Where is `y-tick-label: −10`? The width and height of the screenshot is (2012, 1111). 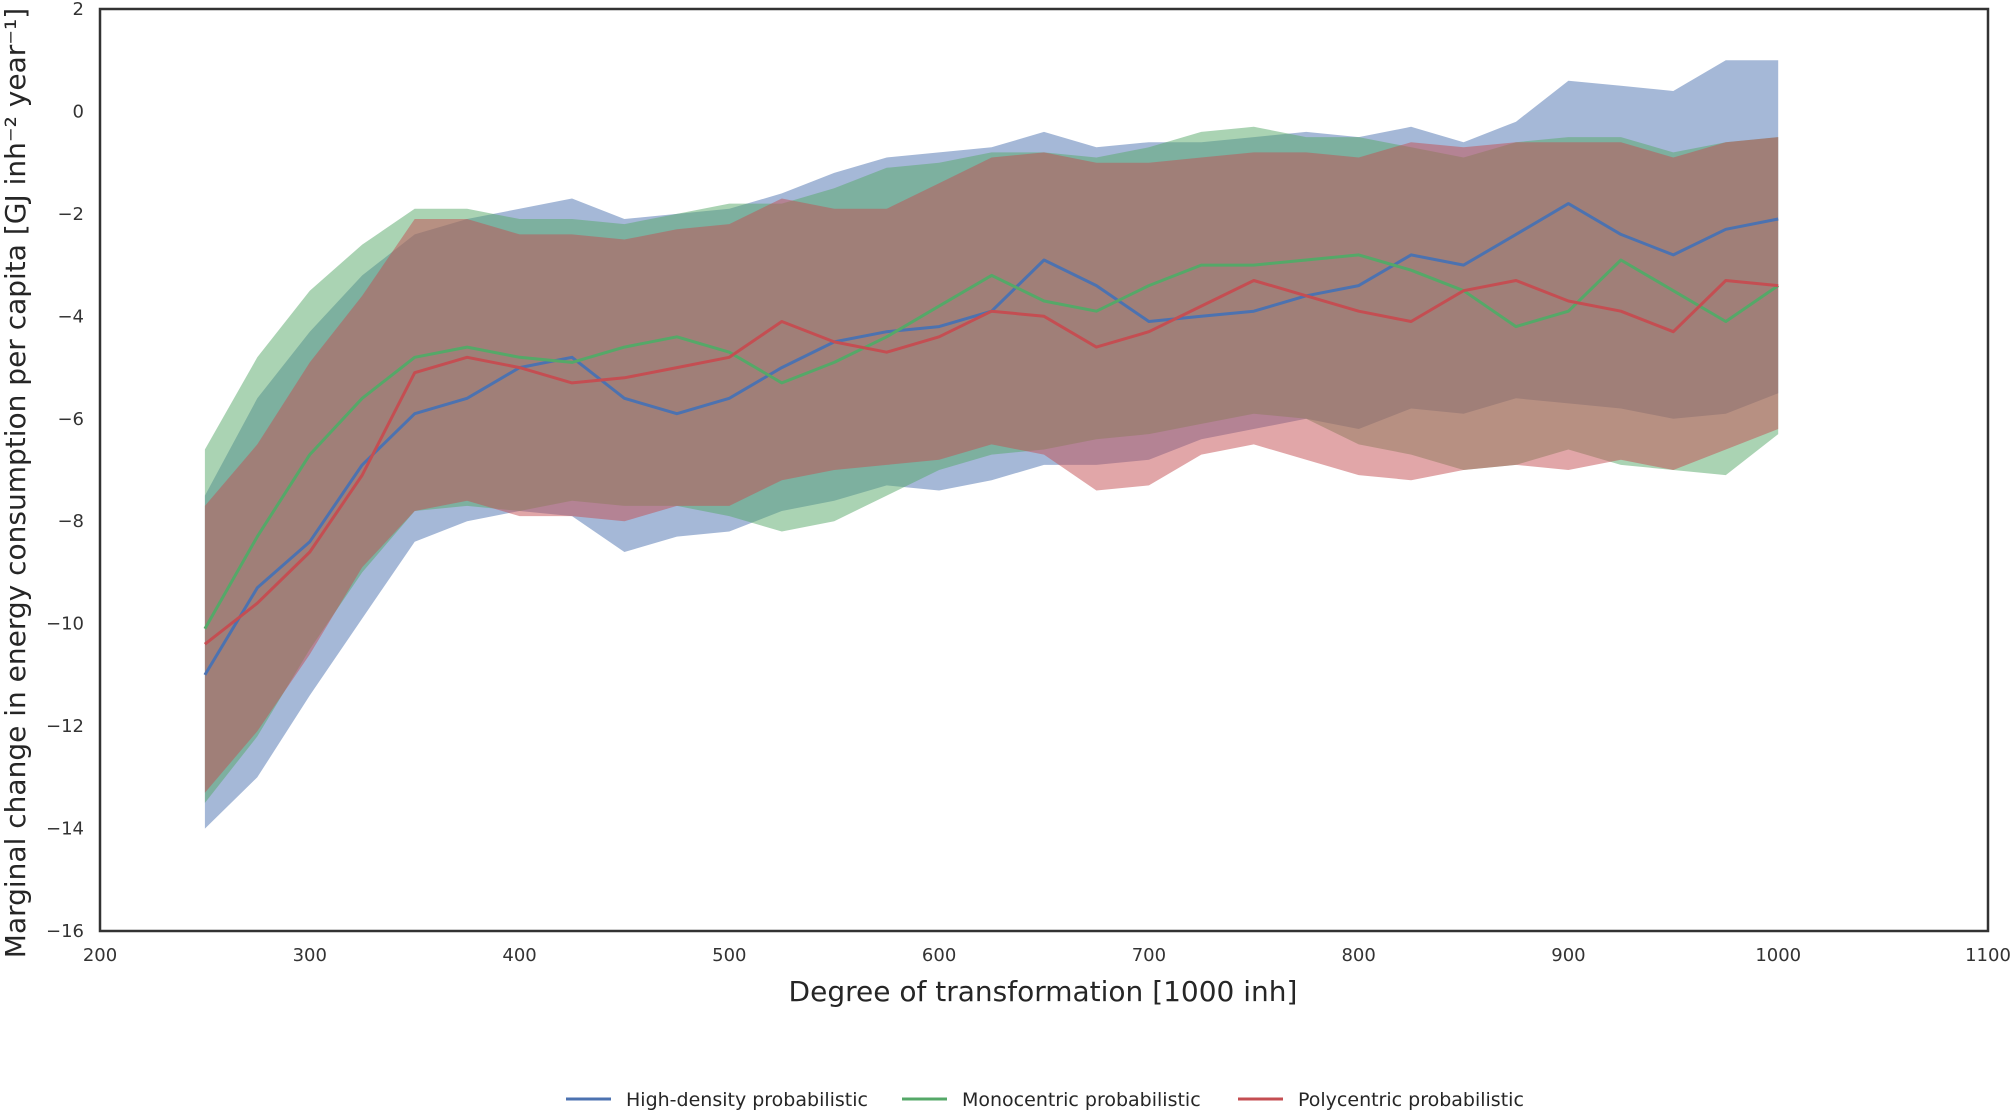 y-tick-label: −10 is located at coordinates (65, 624).